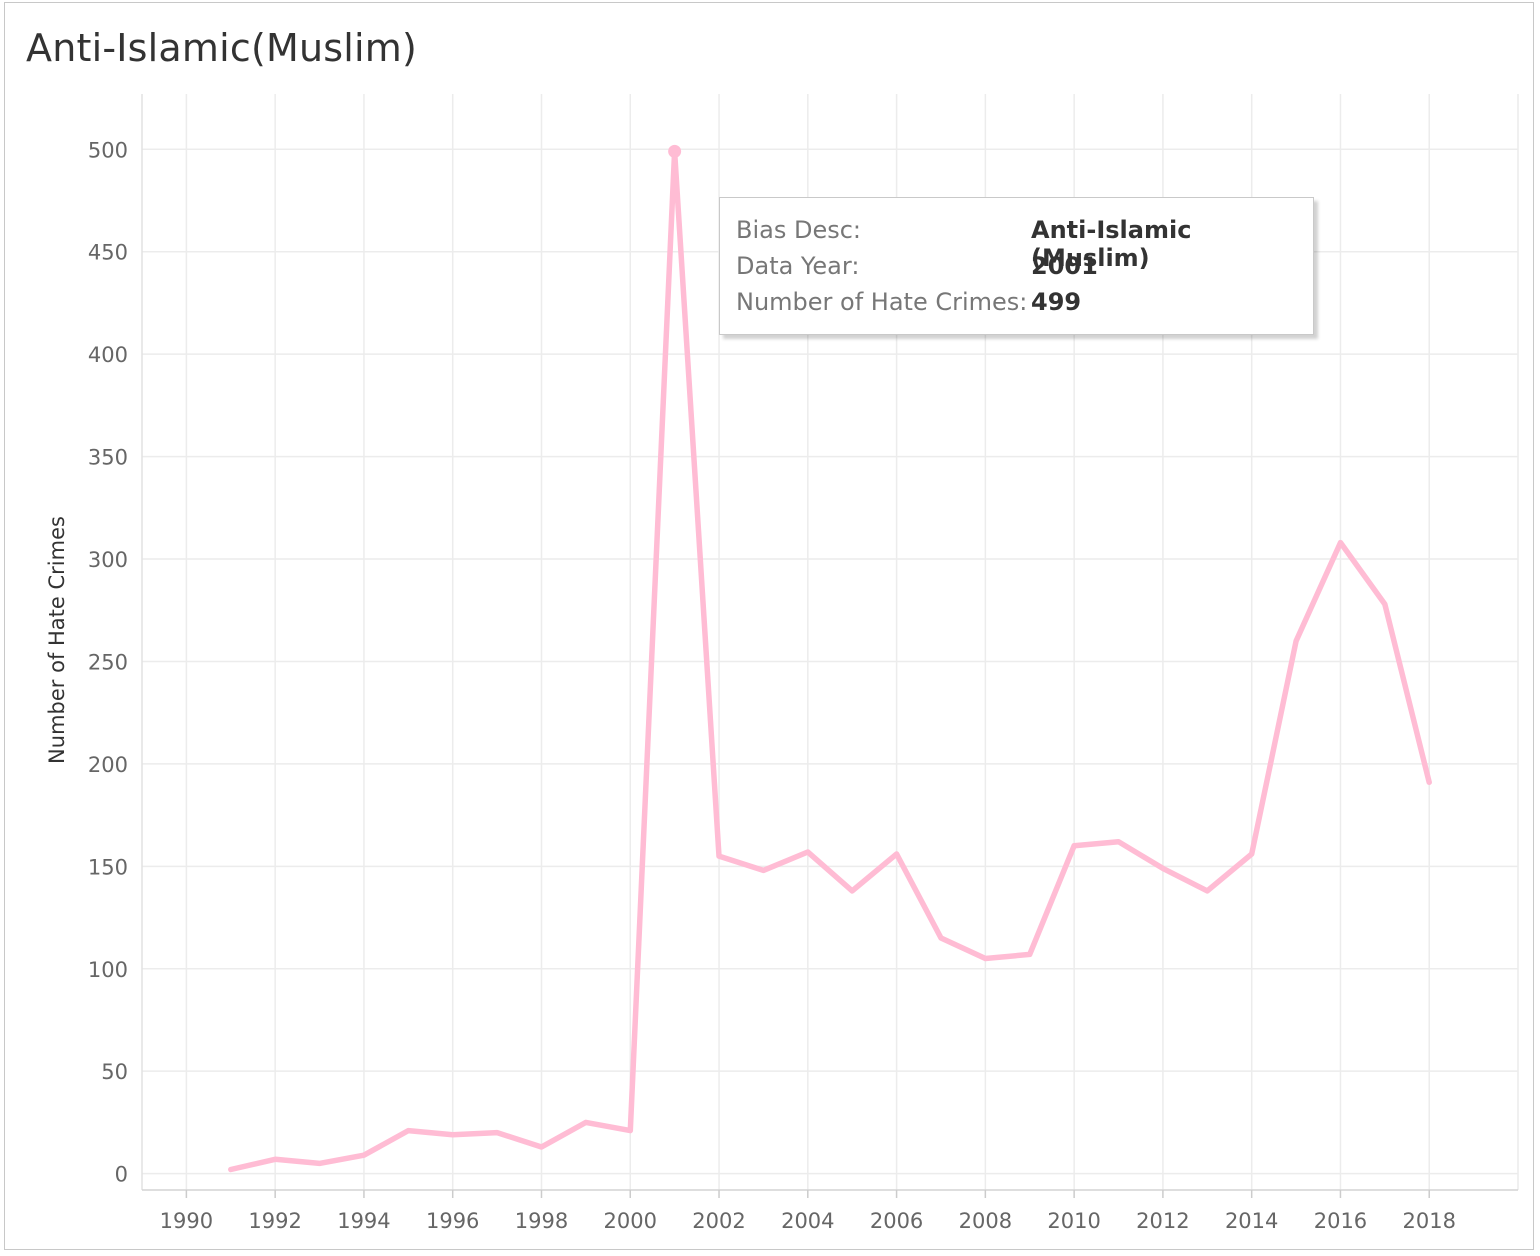 This screenshot has height=1256, width=1540. I want to click on y-tick-label-250: 250, so click(108, 662).